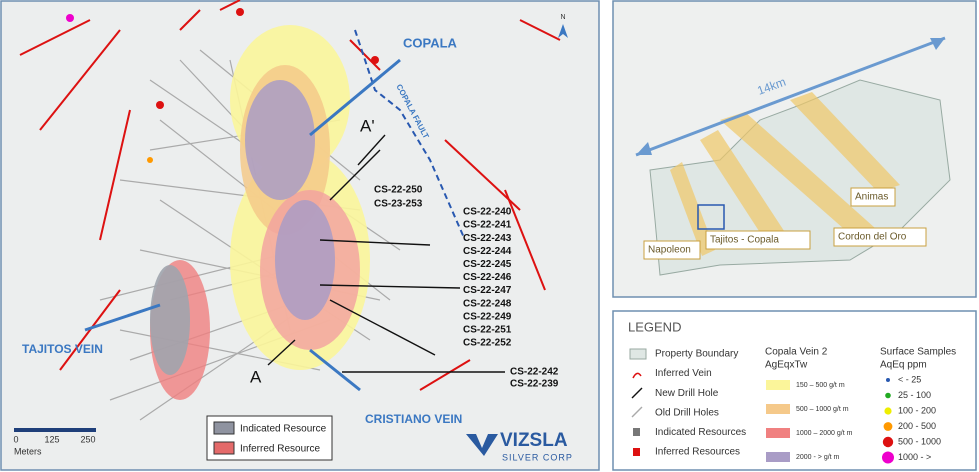 The image size is (979, 472). What do you see at coordinates (872, 237) in the screenshot?
I see `area-label: Cordon del Oro` at bounding box center [872, 237].